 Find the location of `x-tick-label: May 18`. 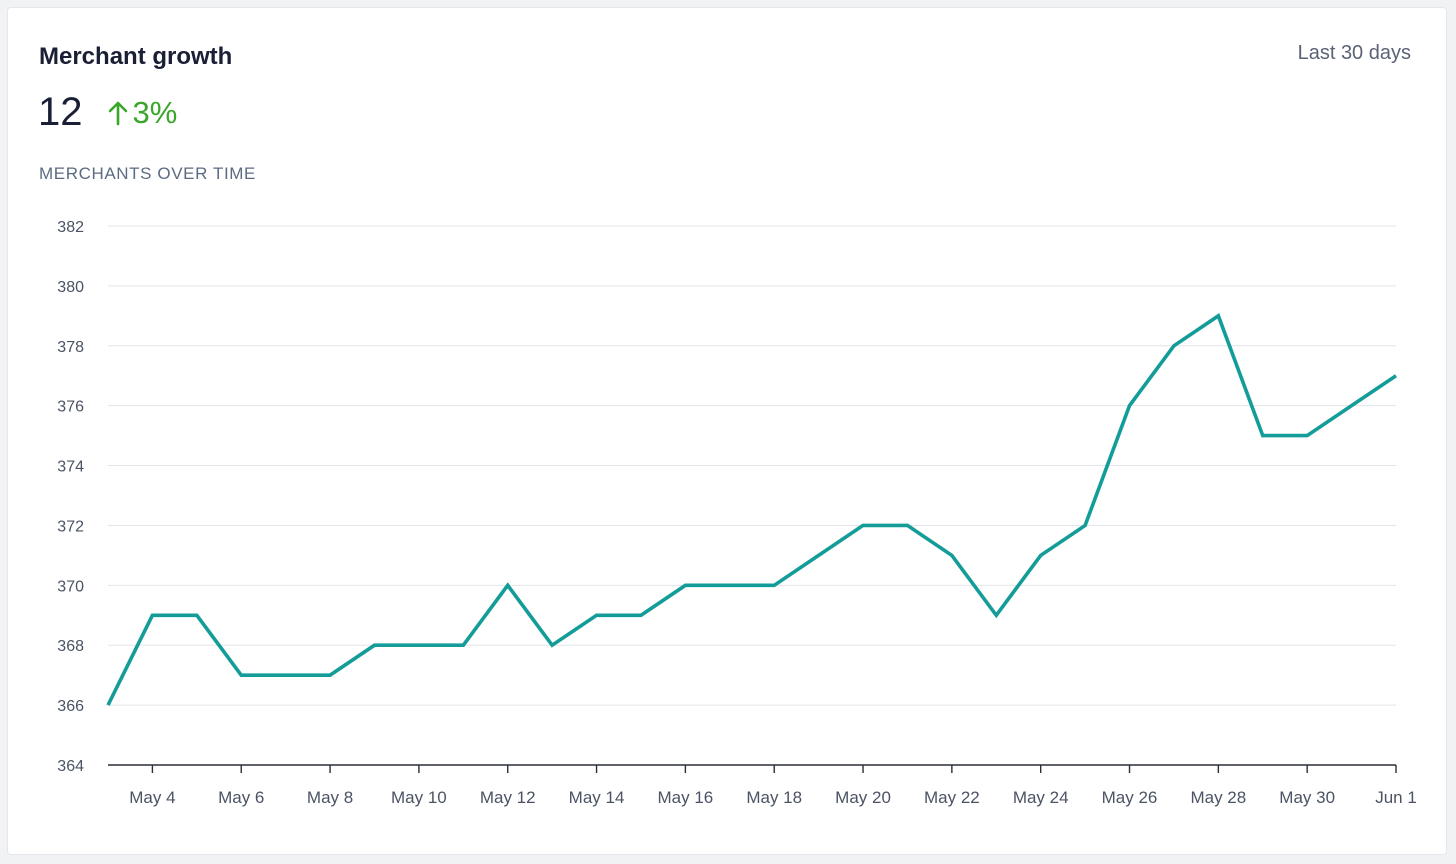

x-tick-label: May 18 is located at coordinates (774, 797).